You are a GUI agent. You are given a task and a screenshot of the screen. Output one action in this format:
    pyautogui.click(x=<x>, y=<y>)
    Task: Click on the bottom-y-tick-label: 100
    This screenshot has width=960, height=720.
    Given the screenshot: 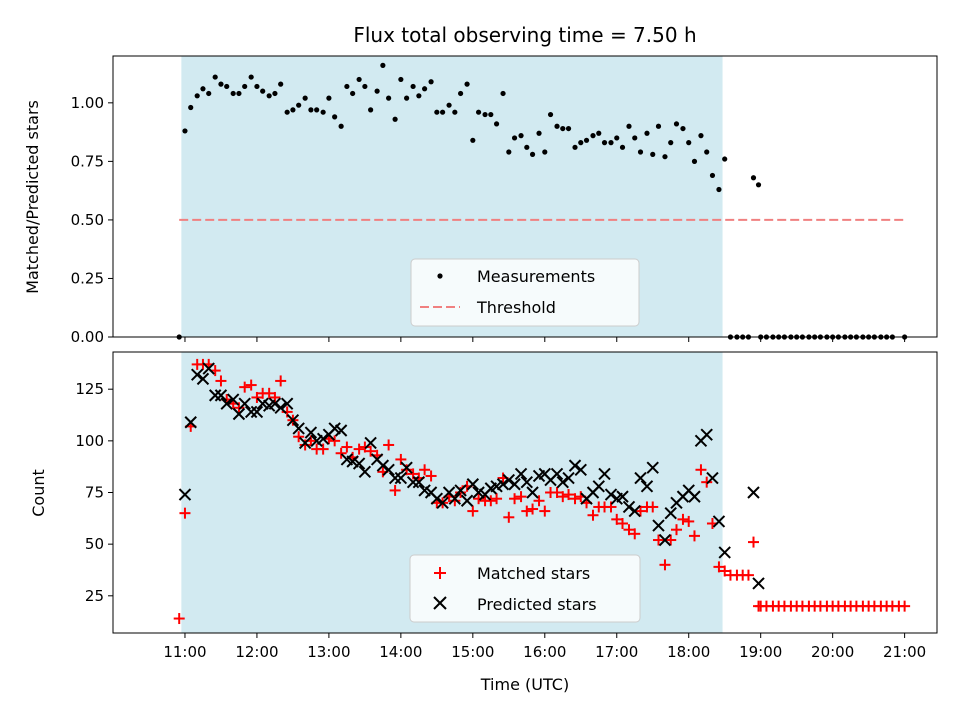 What is the action you would take?
    pyautogui.click(x=89, y=441)
    